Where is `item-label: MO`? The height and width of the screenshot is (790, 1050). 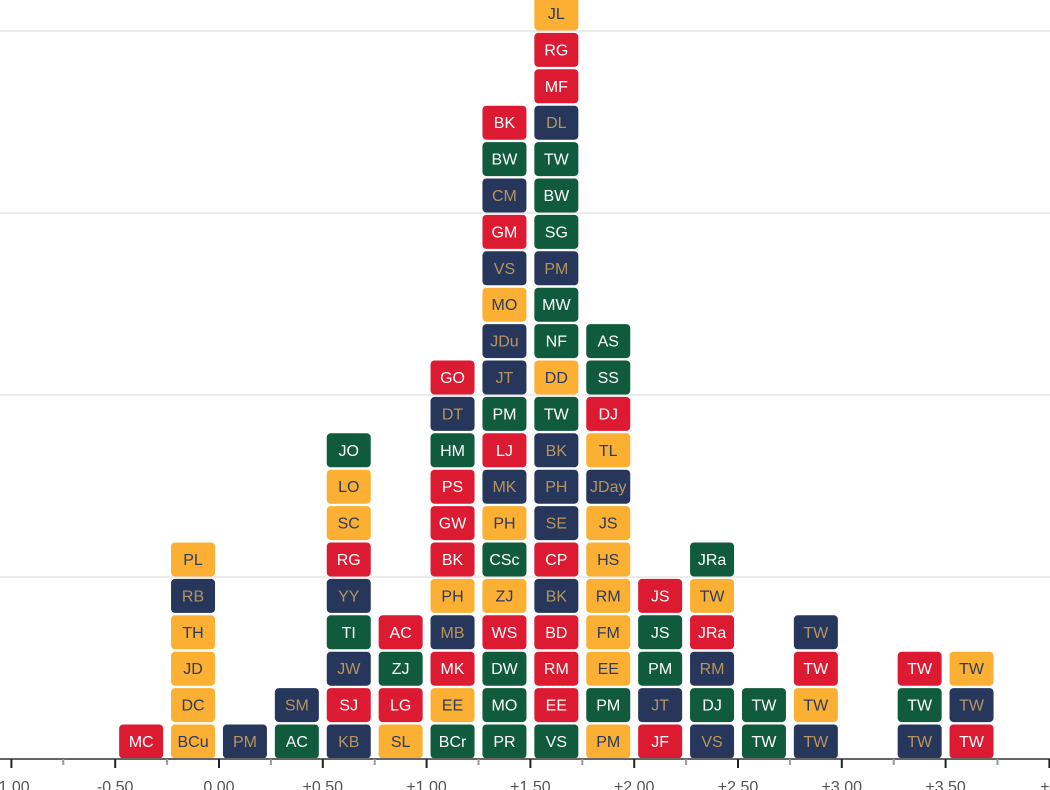 item-label: MO is located at coordinates (505, 305).